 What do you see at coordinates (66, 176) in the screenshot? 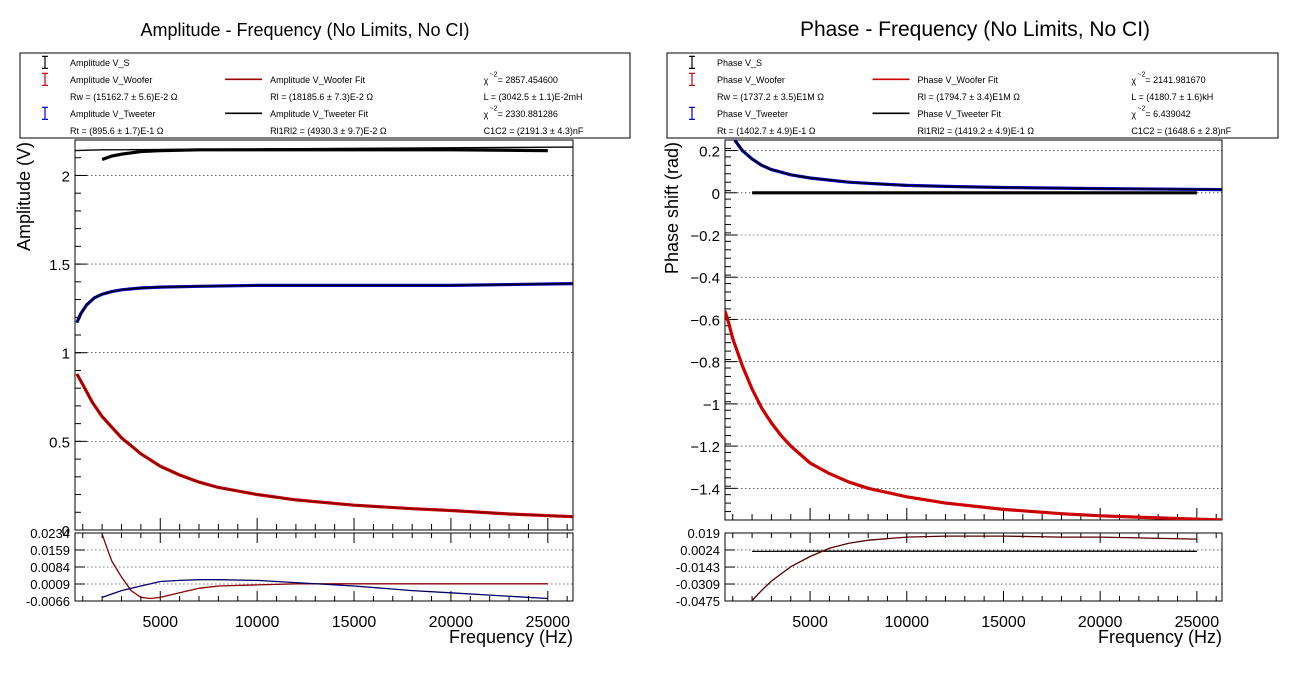
I see `y-tick-label: 2` at bounding box center [66, 176].